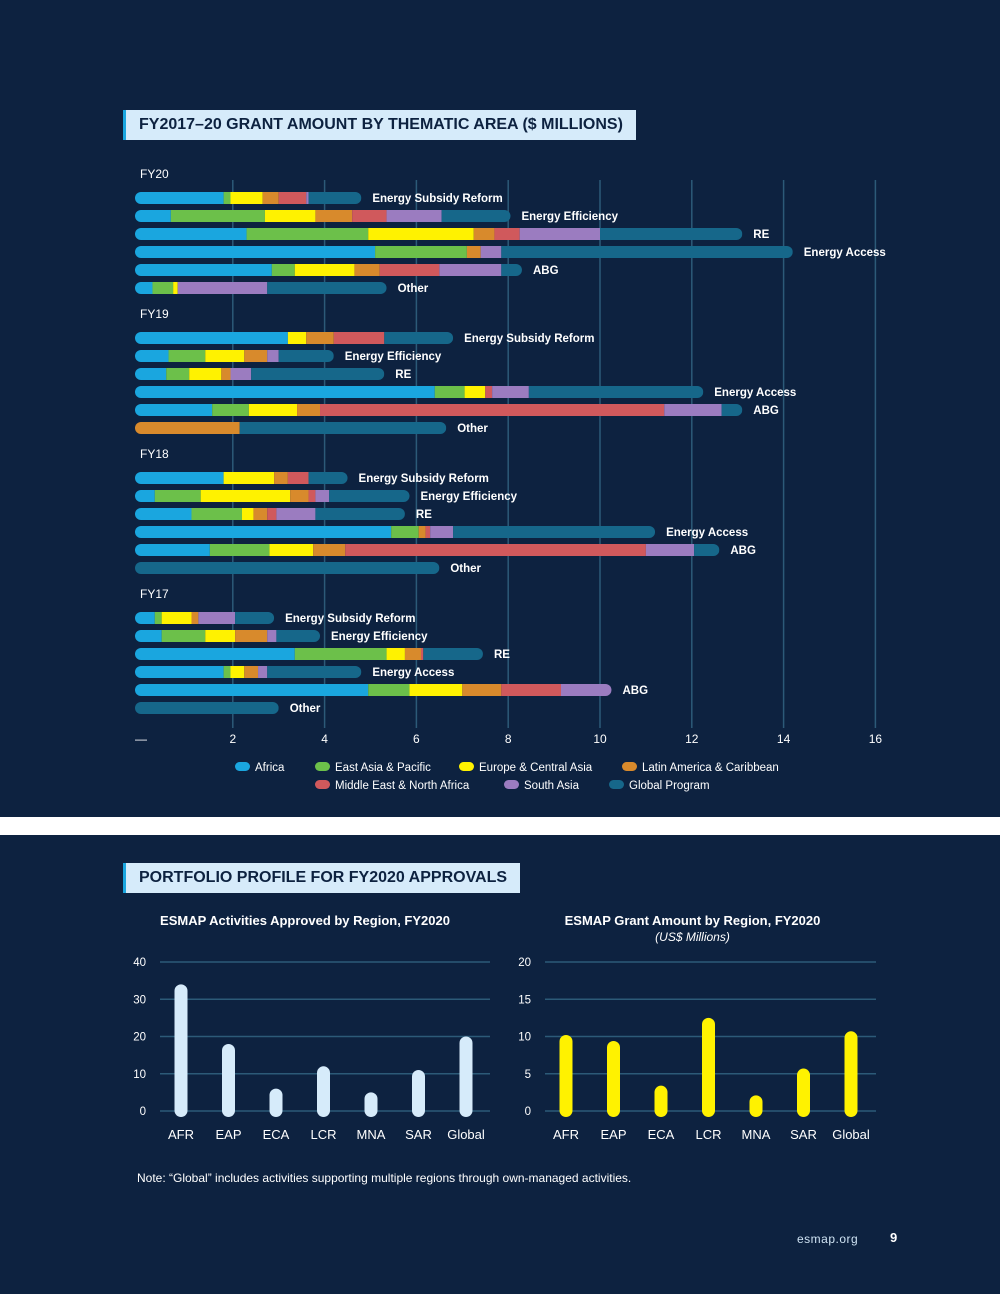 This screenshot has height=1294, width=1000. Describe the element at coordinates (383, 768) in the screenshot. I see `legend-label: East Asia & Pacific` at that location.